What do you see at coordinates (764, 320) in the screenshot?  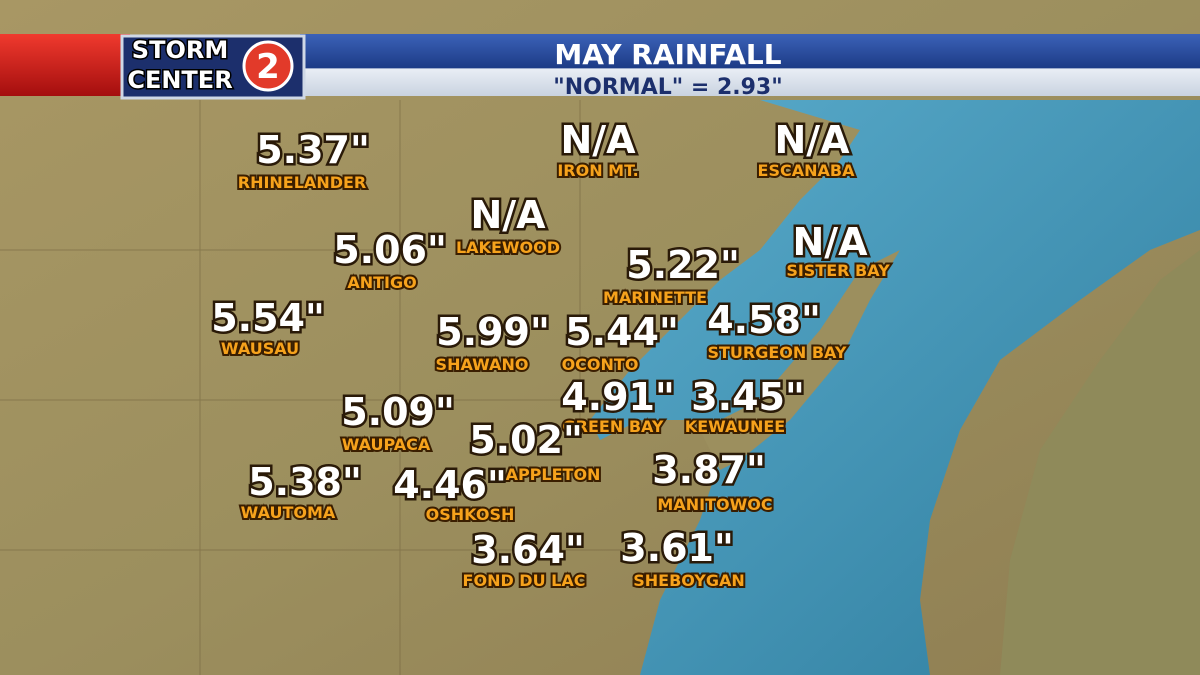 I see `rainfall-value: 4.58"` at bounding box center [764, 320].